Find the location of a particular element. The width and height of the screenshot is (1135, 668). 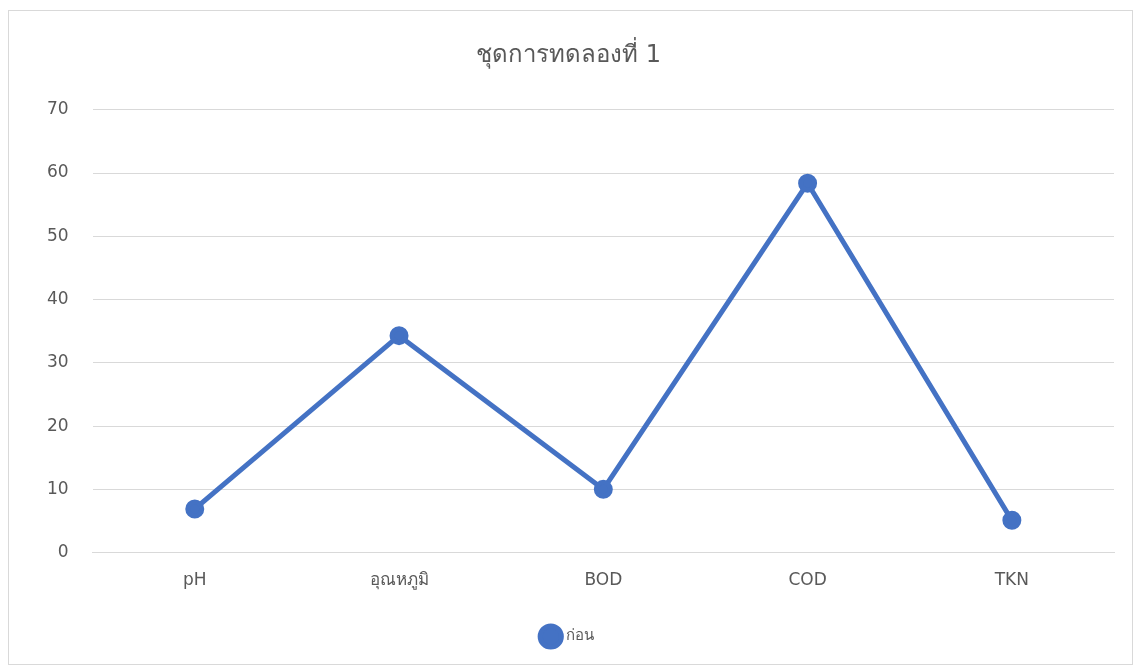

y-tick-label: 10 is located at coordinates (57, 487).